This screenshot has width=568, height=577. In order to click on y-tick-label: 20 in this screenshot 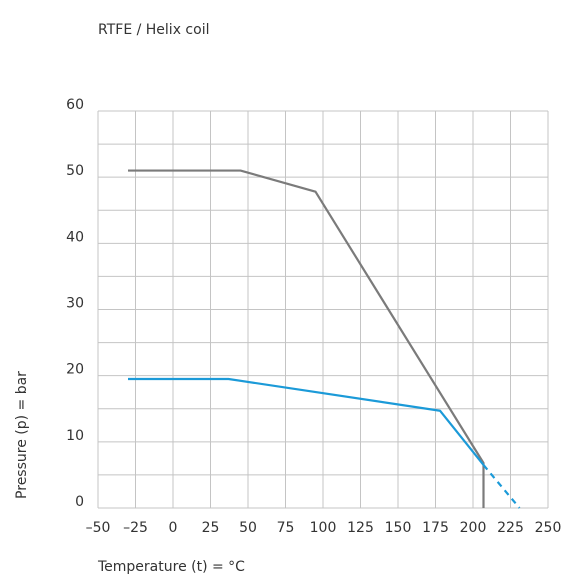, I will do `click(75, 370)`.